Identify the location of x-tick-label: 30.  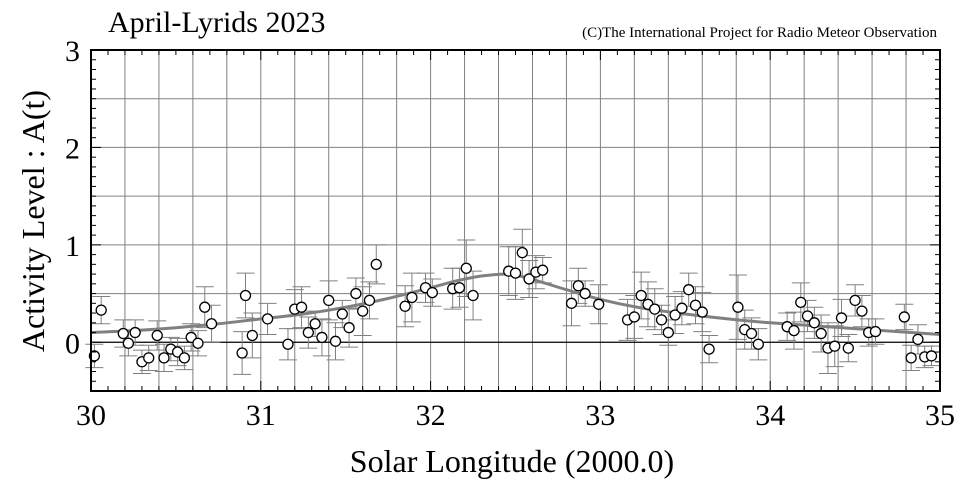
(91, 415).